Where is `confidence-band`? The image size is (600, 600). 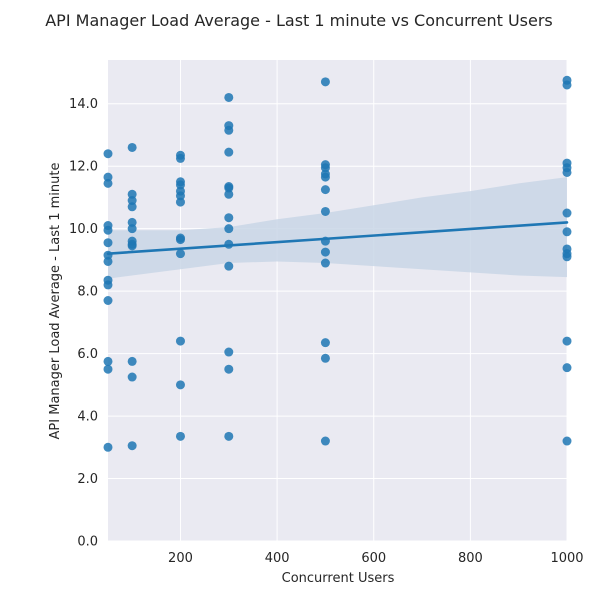
confidence-band is located at coordinates (337, 228).